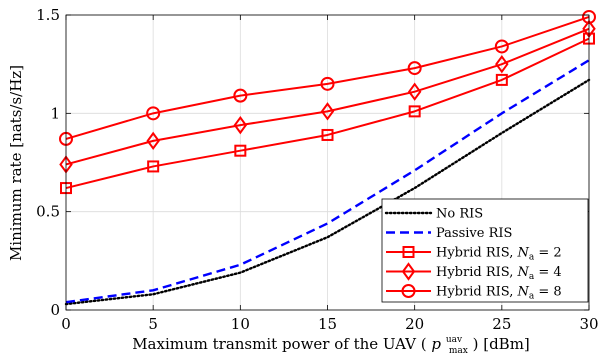 This screenshot has height=358, width=602. What do you see at coordinates (240, 324) in the screenshot?
I see `x-tick-label-2: 10` at bounding box center [240, 324].